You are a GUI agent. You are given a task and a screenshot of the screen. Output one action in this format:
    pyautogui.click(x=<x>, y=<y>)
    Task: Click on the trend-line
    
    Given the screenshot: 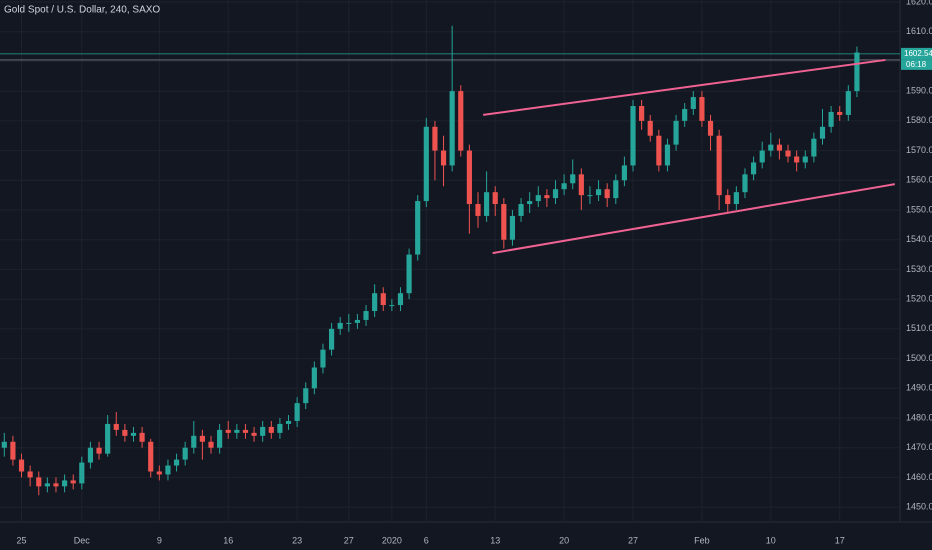 What is the action you would take?
    pyautogui.click(x=684, y=87)
    